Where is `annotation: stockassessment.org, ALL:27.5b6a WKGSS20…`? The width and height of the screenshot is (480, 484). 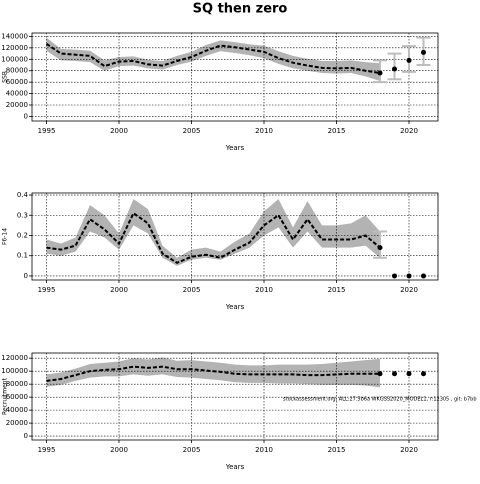
annotation: stockassessment.org, ALL:27.5b6a WKGSS20… is located at coordinates (380, 400).